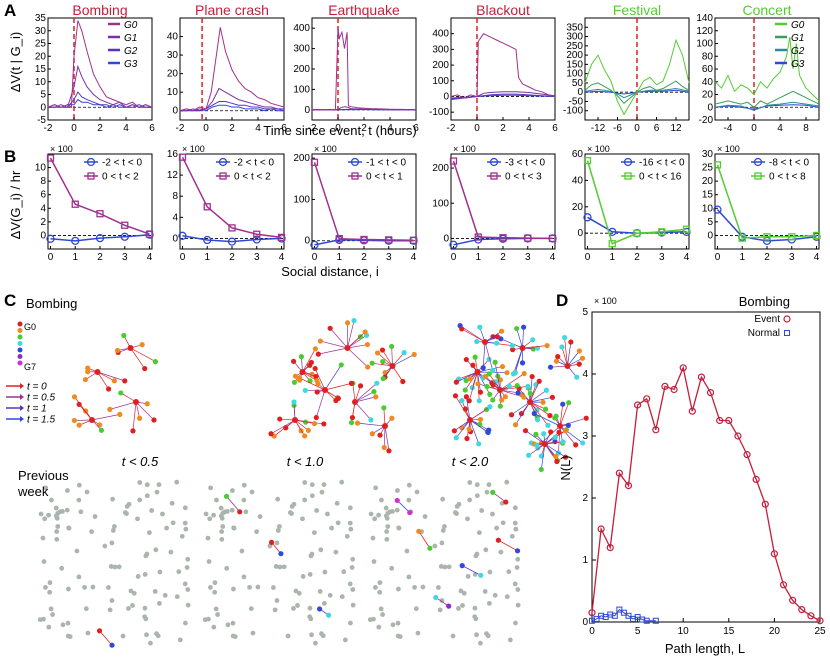 This screenshot has width=830, height=660. Describe the element at coordinates (41, 168) in the screenshot. I see `panel-b-ytick-label-0-5: 10` at that location.